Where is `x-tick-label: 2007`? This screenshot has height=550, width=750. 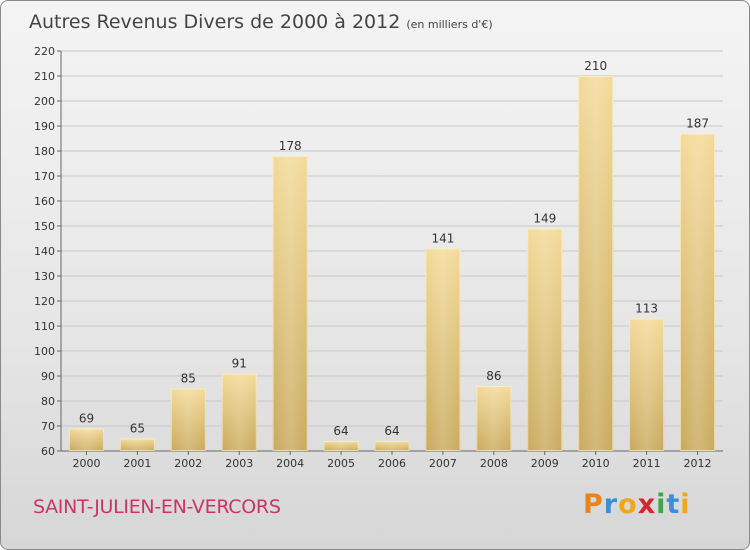 x-tick-label: 2007 is located at coordinates (443, 463).